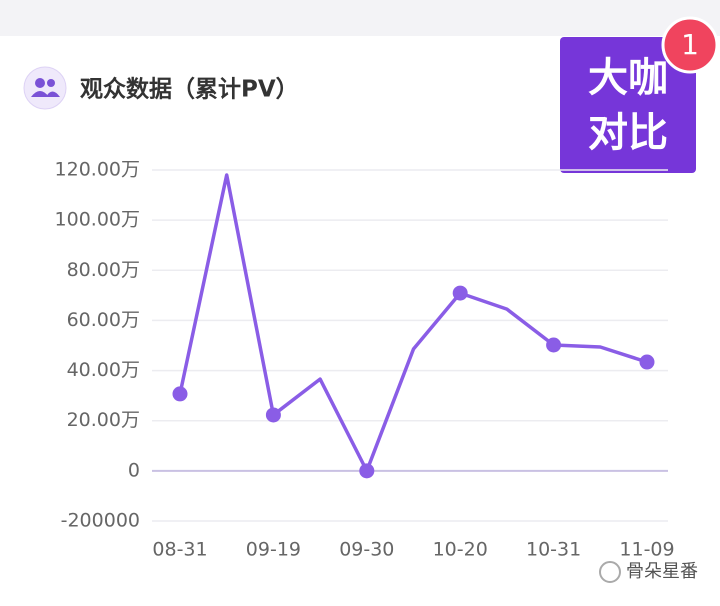 The height and width of the screenshot is (606, 720). What do you see at coordinates (646, 550) in the screenshot?
I see `x-tick-label: 11-09` at bounding box center [646, 550].